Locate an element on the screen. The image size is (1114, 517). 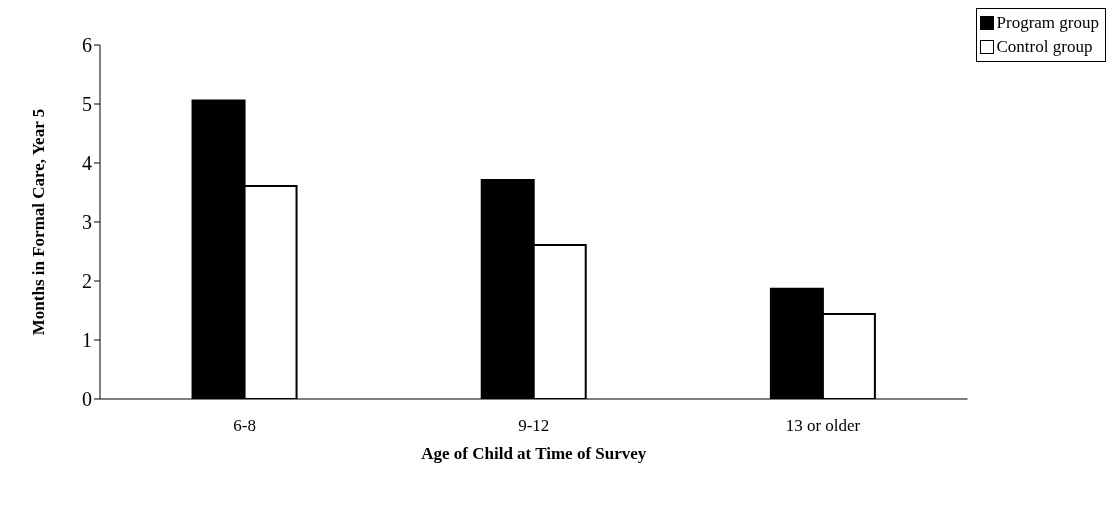
y-tick-label: 3 is located at coordinates (87, 222).